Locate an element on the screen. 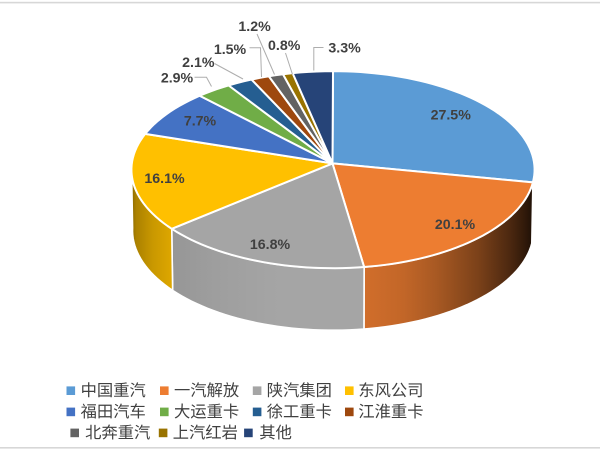 This screenshot has width=600, height=455. svg-text: 20.1% is located at coordinates (455, 225).